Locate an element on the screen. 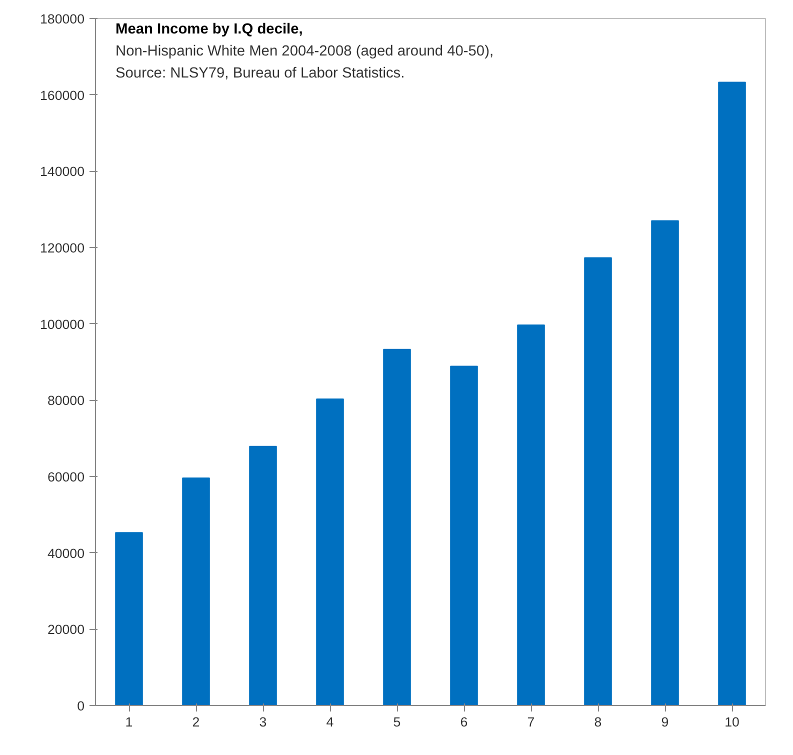 Image resolution: width=793 pixels, height=755 pixels. y-tick-label: 100000 is located at coordinates (62, 324).